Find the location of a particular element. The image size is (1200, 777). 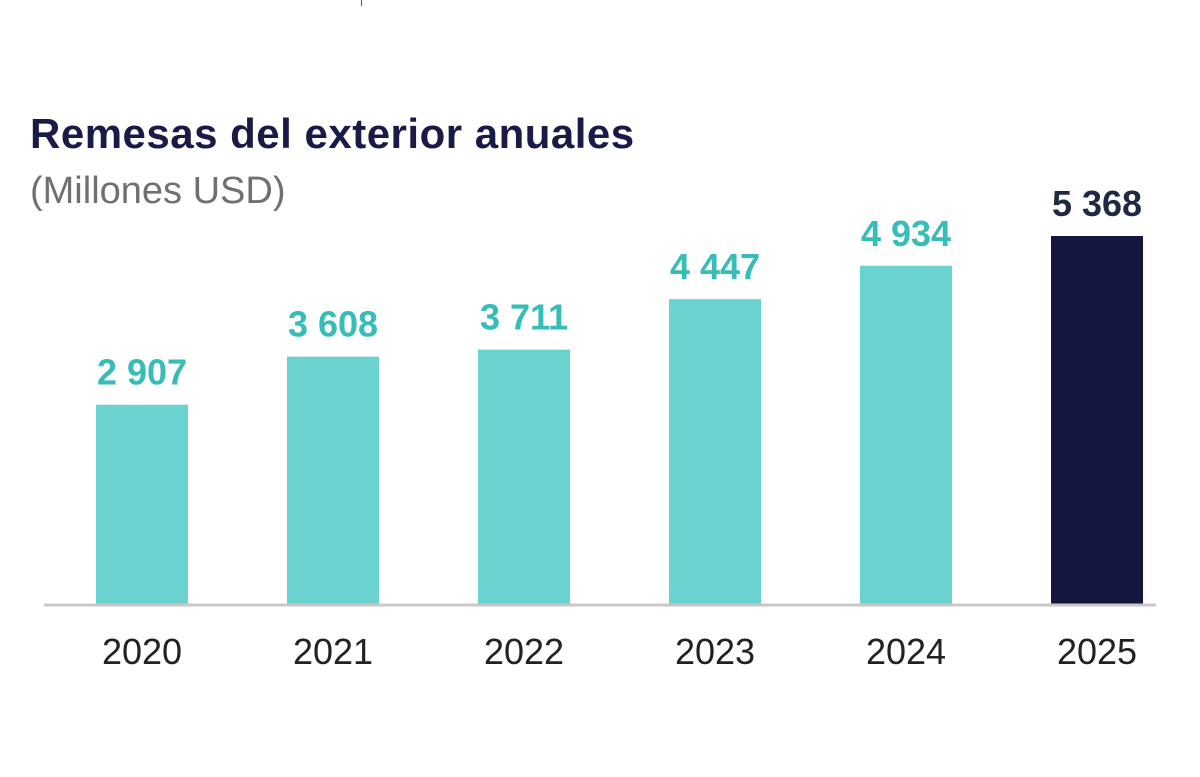

bar-2020 is located at coordinates (142, 504).